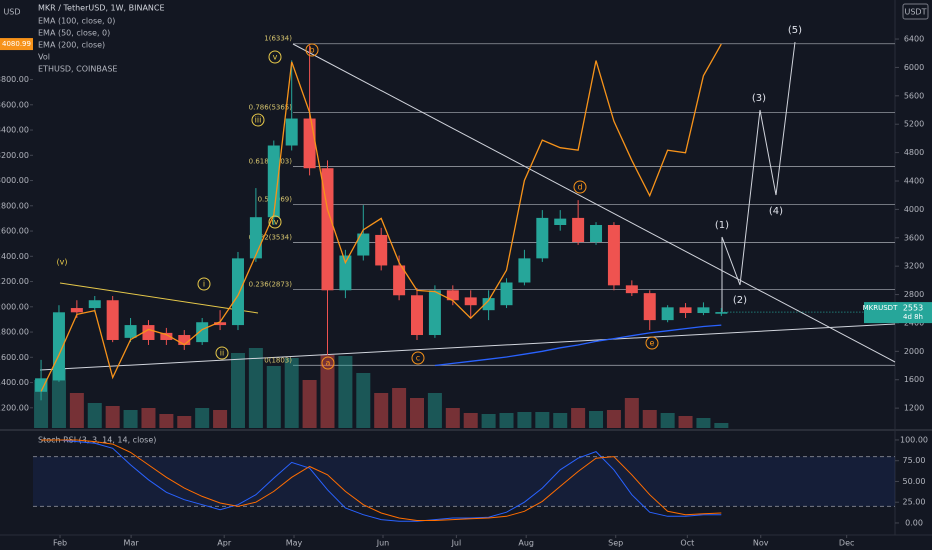 The height and width of the screenshot is (550, 932). What do you see at coordinates (916, 12) in the screenshot?
I see `y2-axis-label: USDT` at bounding box center [916, 12].